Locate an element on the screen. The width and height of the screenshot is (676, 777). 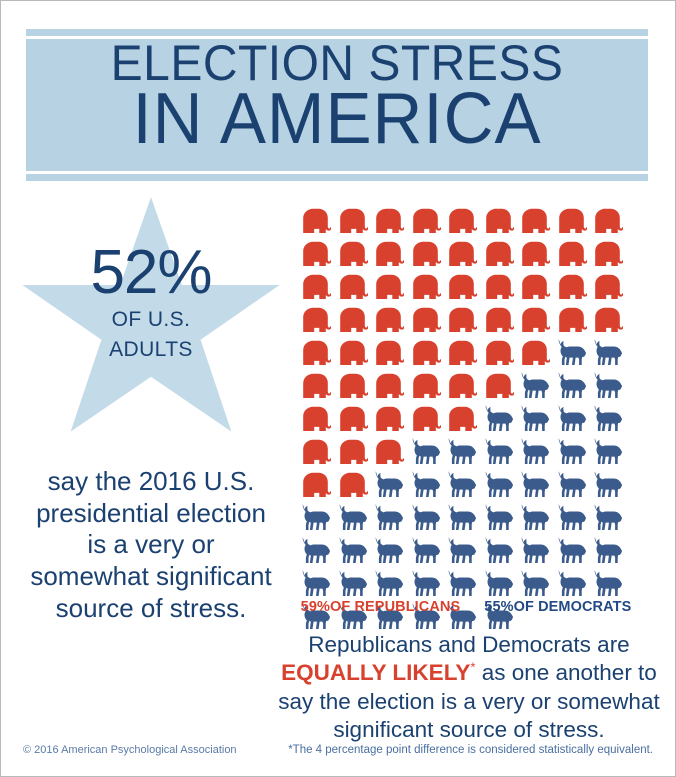
legend-republicans: 59%OF REPUBLICANS is located at coordinates (381, 607).